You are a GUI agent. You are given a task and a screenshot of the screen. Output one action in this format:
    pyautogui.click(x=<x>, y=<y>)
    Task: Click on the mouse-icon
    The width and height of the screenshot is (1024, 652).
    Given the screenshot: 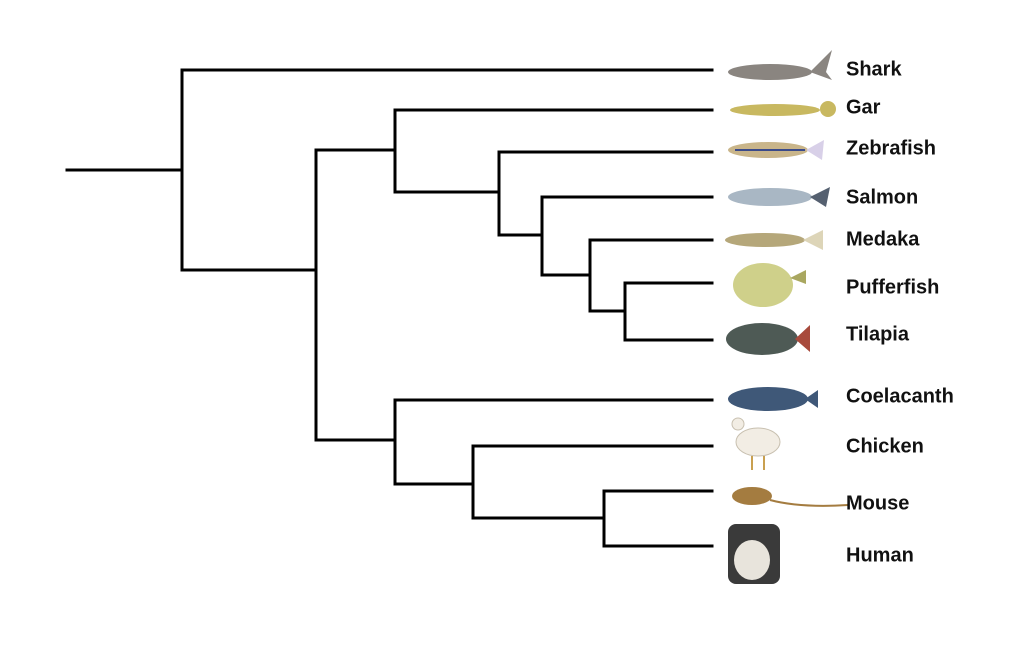 What is the action you would take?
    pyautogui.click(x=752, y=496)
    